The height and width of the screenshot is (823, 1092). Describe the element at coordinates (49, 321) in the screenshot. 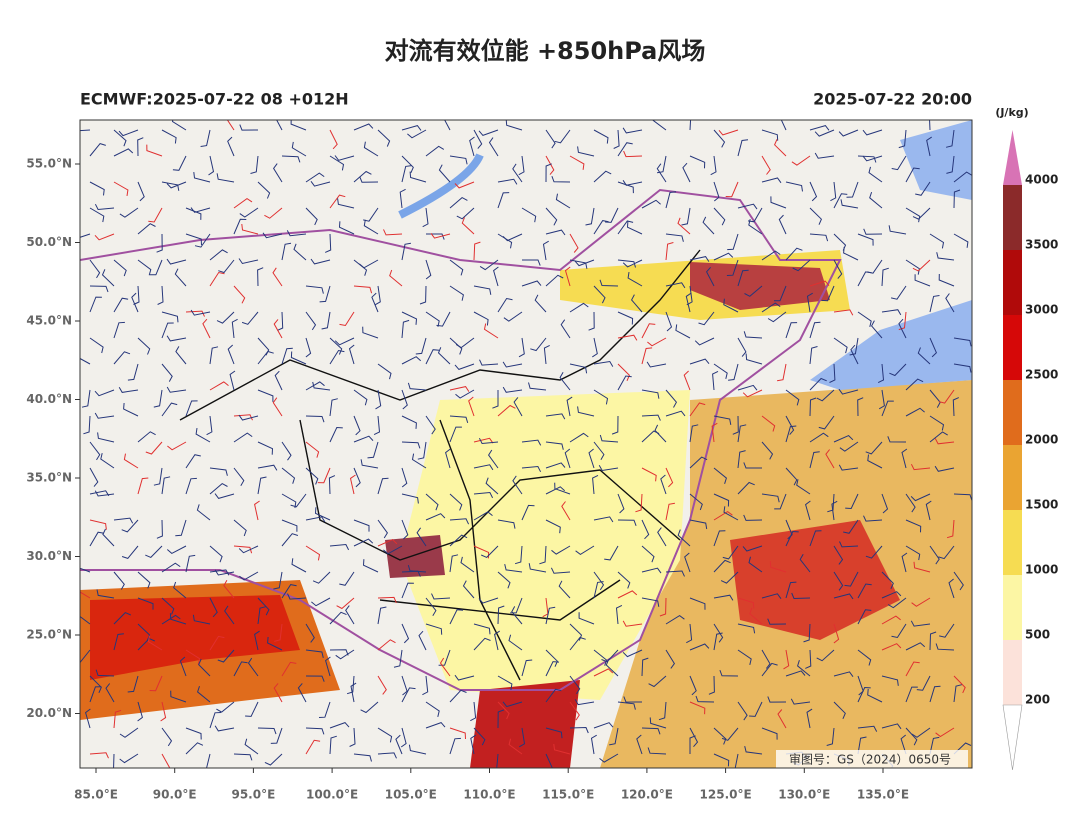

I see `lat-label: 45.0°N` at that location.